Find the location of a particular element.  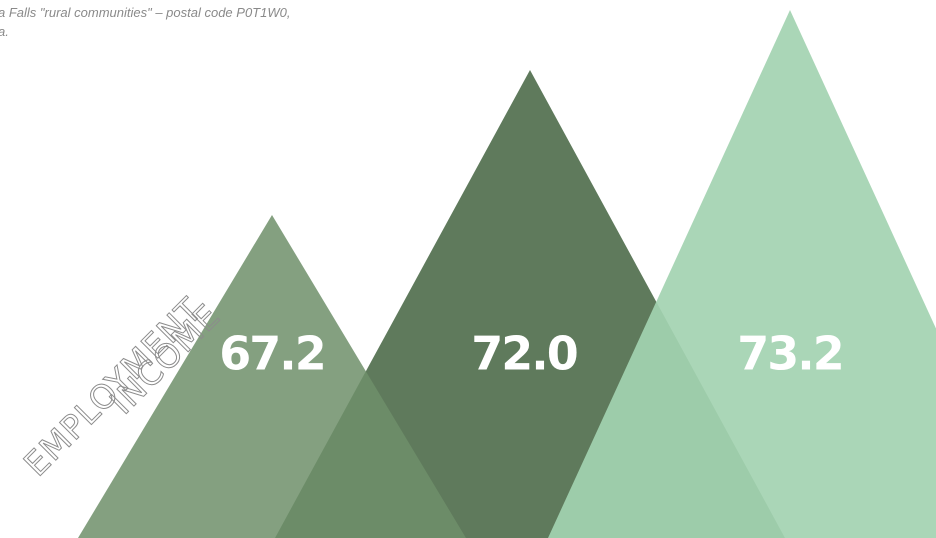

value-label: 73.2 is located at coordinates (790, 354).